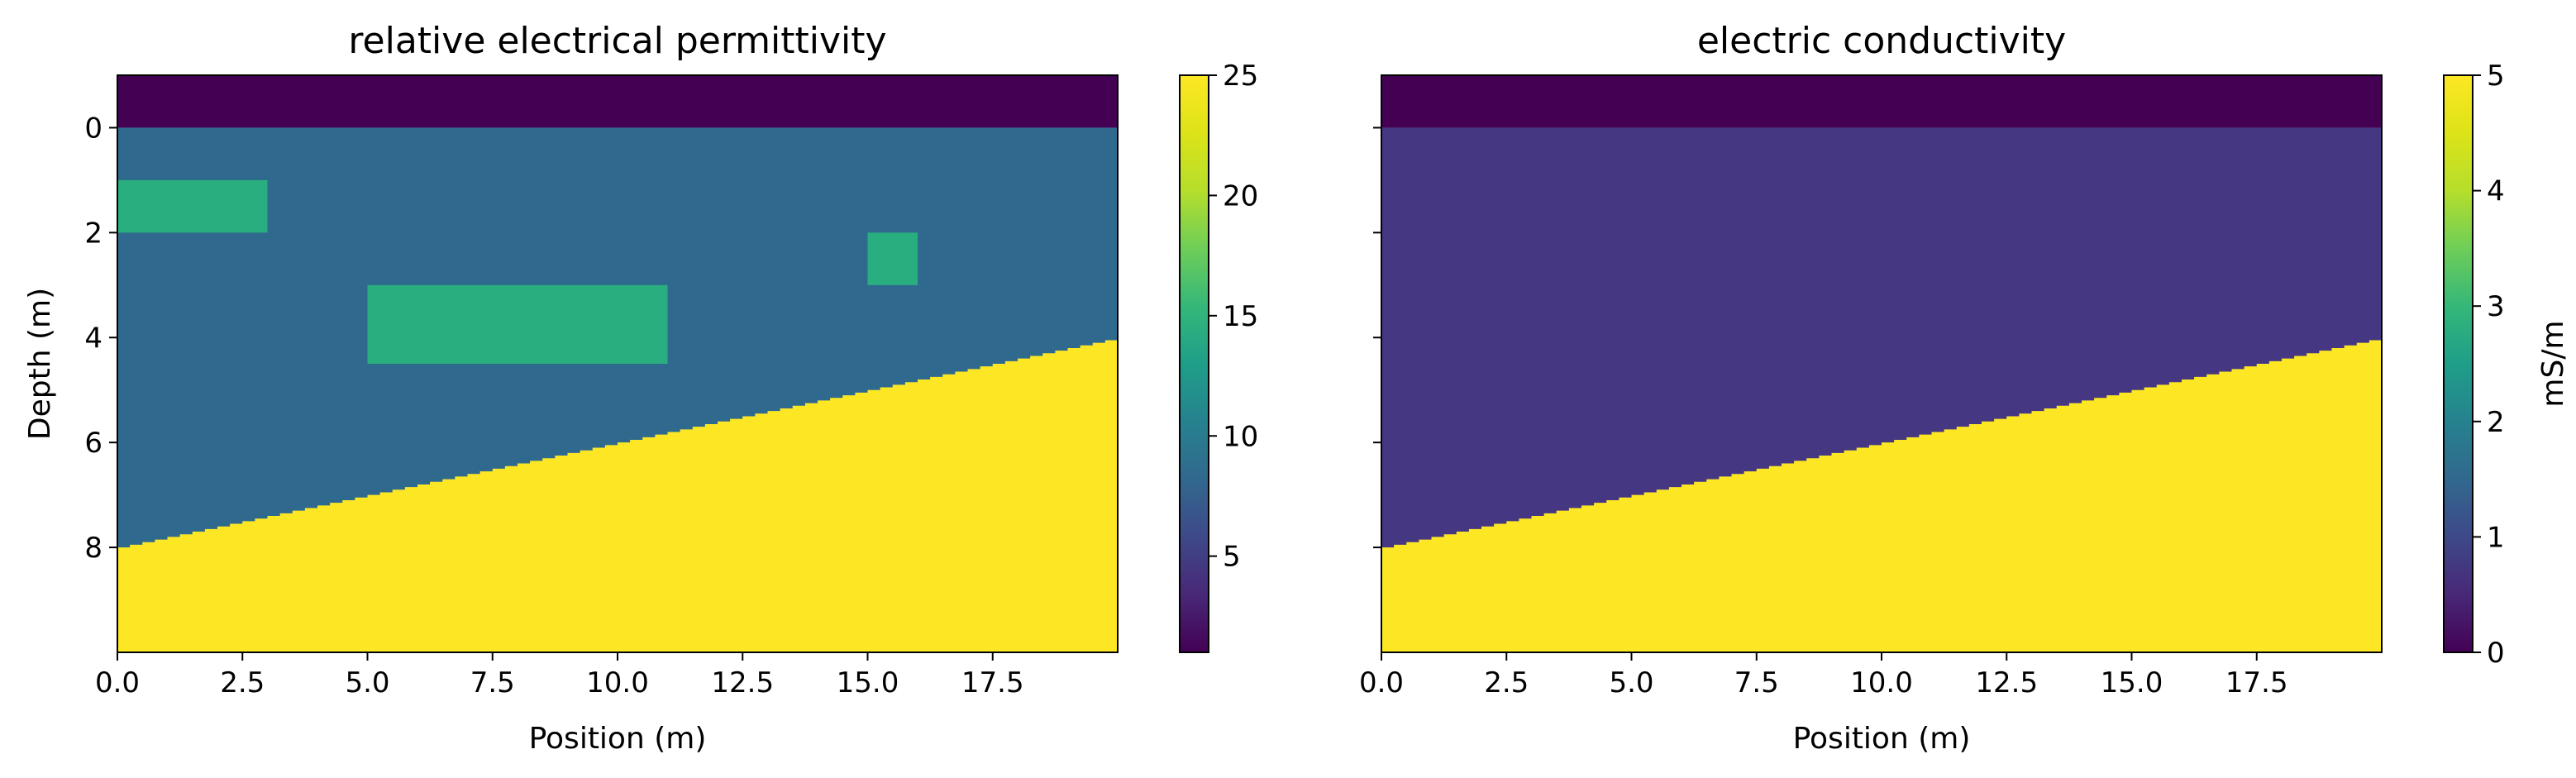  Describe the element at coordinates (1823, 675) in the screenshot. I see `conductivity-x-ticks: 0.0 2.5 5.0 7.5 10.0 12.5 15.0 17.5` at that location.